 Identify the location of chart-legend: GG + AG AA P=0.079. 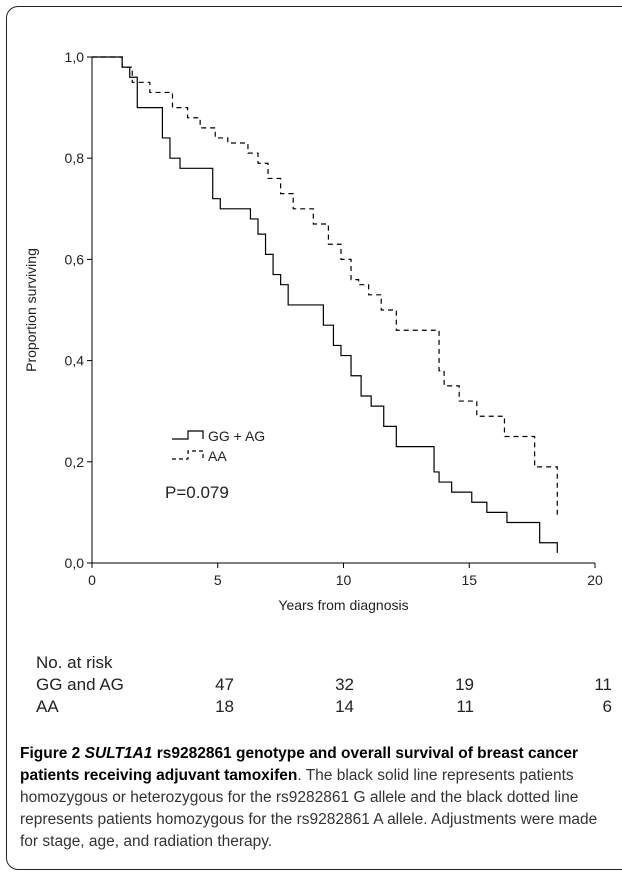
(215, 465).